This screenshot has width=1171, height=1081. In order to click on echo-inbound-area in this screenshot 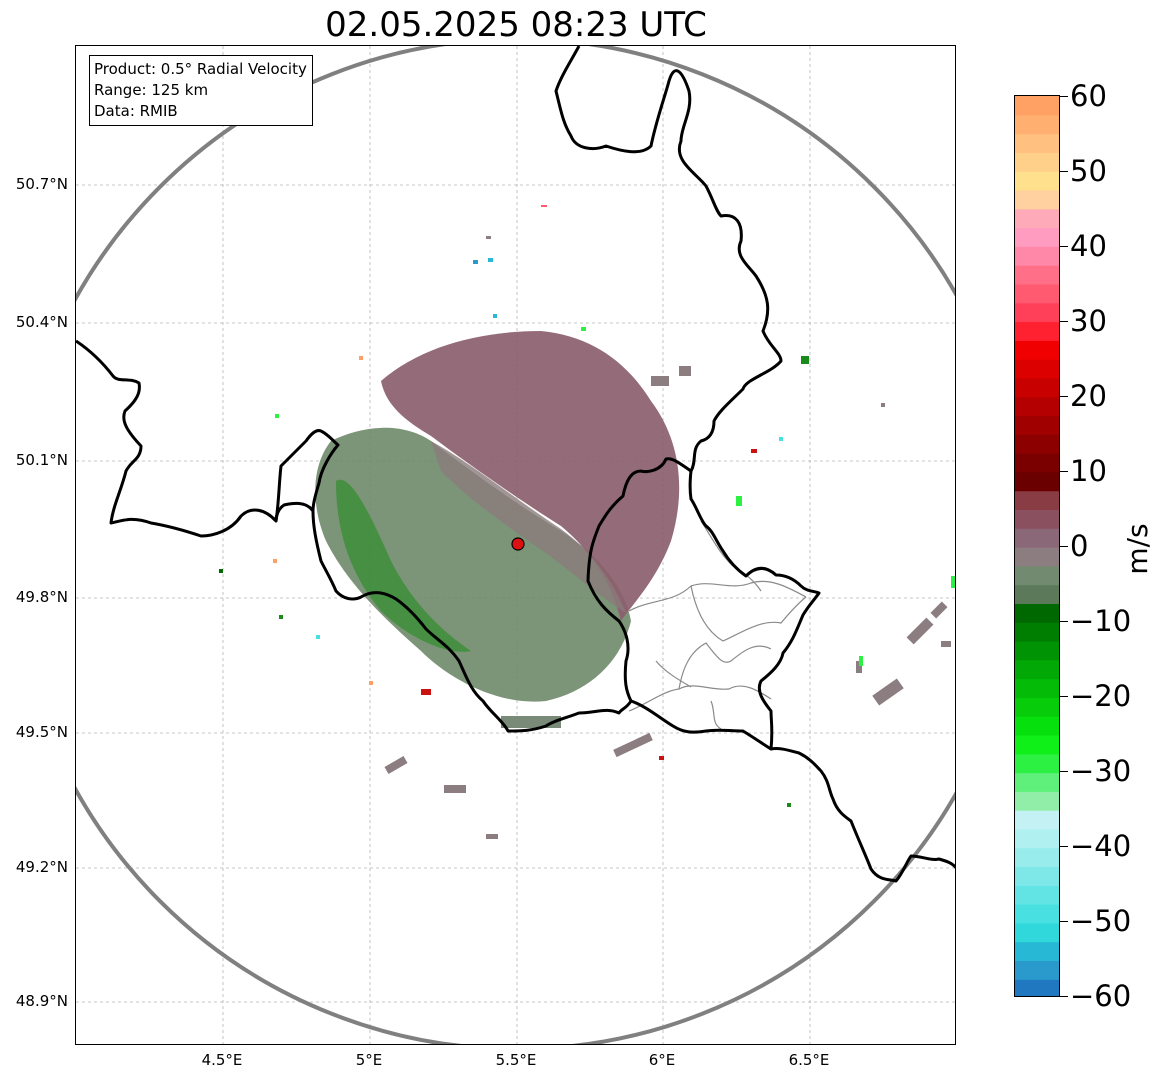, I will do `click(473, 564)`.